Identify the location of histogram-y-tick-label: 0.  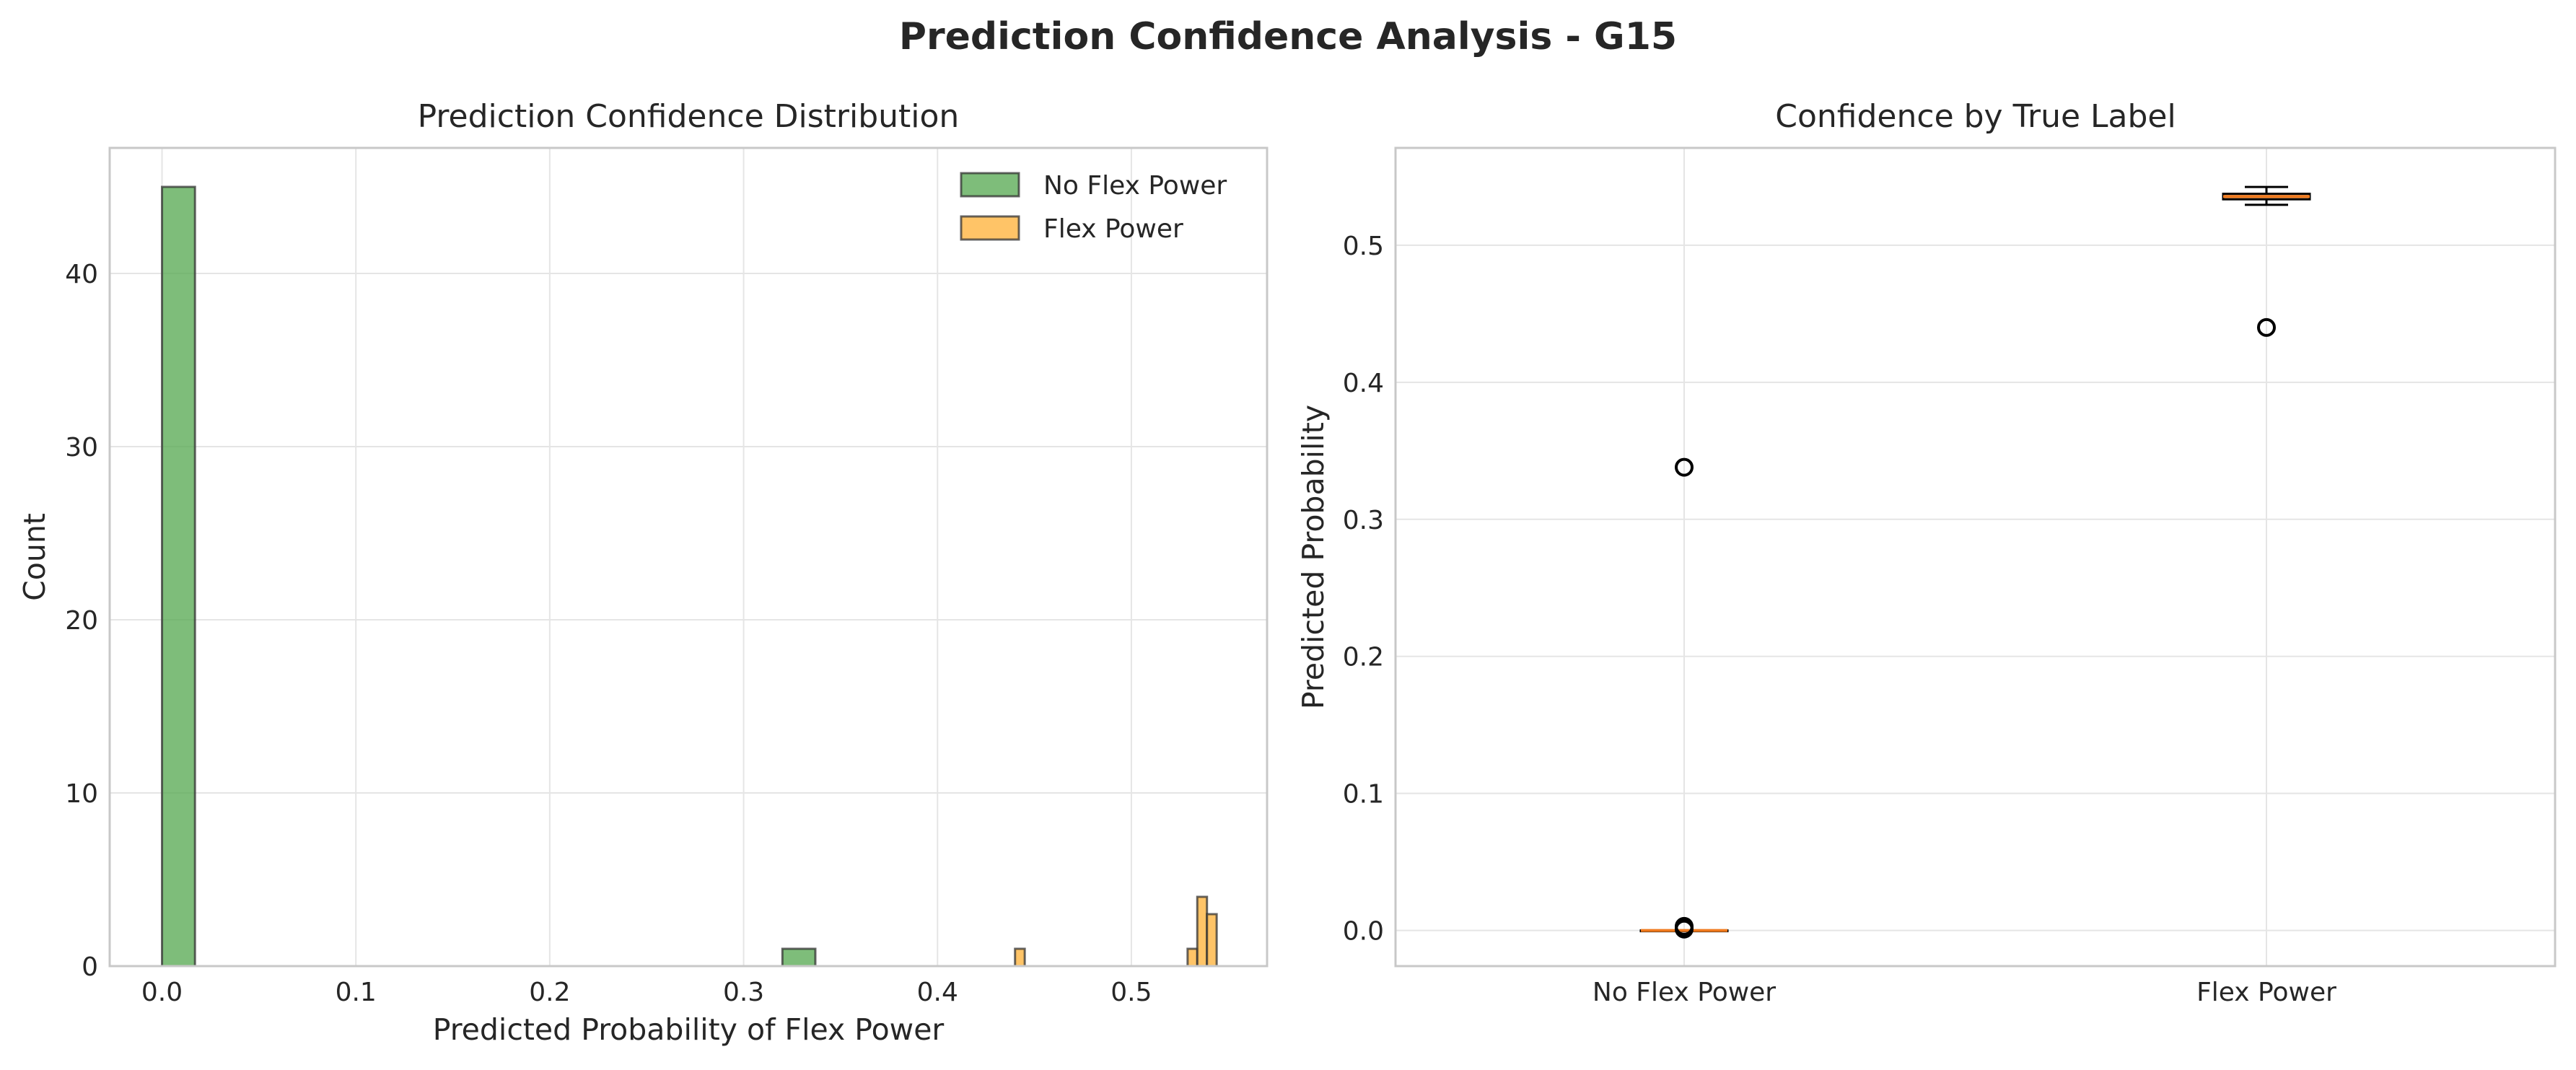
(90, 967).